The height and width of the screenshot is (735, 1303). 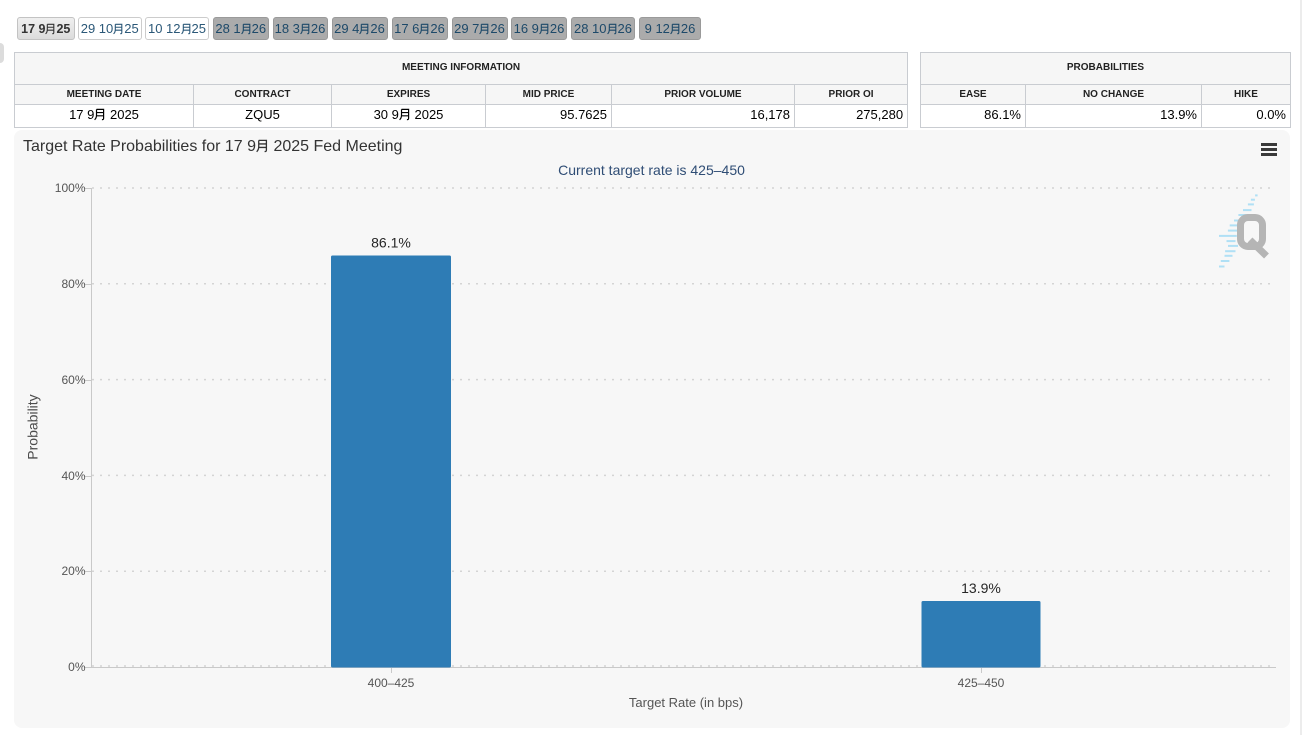 I want to click on svg-text: 86.1%, so click(x=391, y=243).